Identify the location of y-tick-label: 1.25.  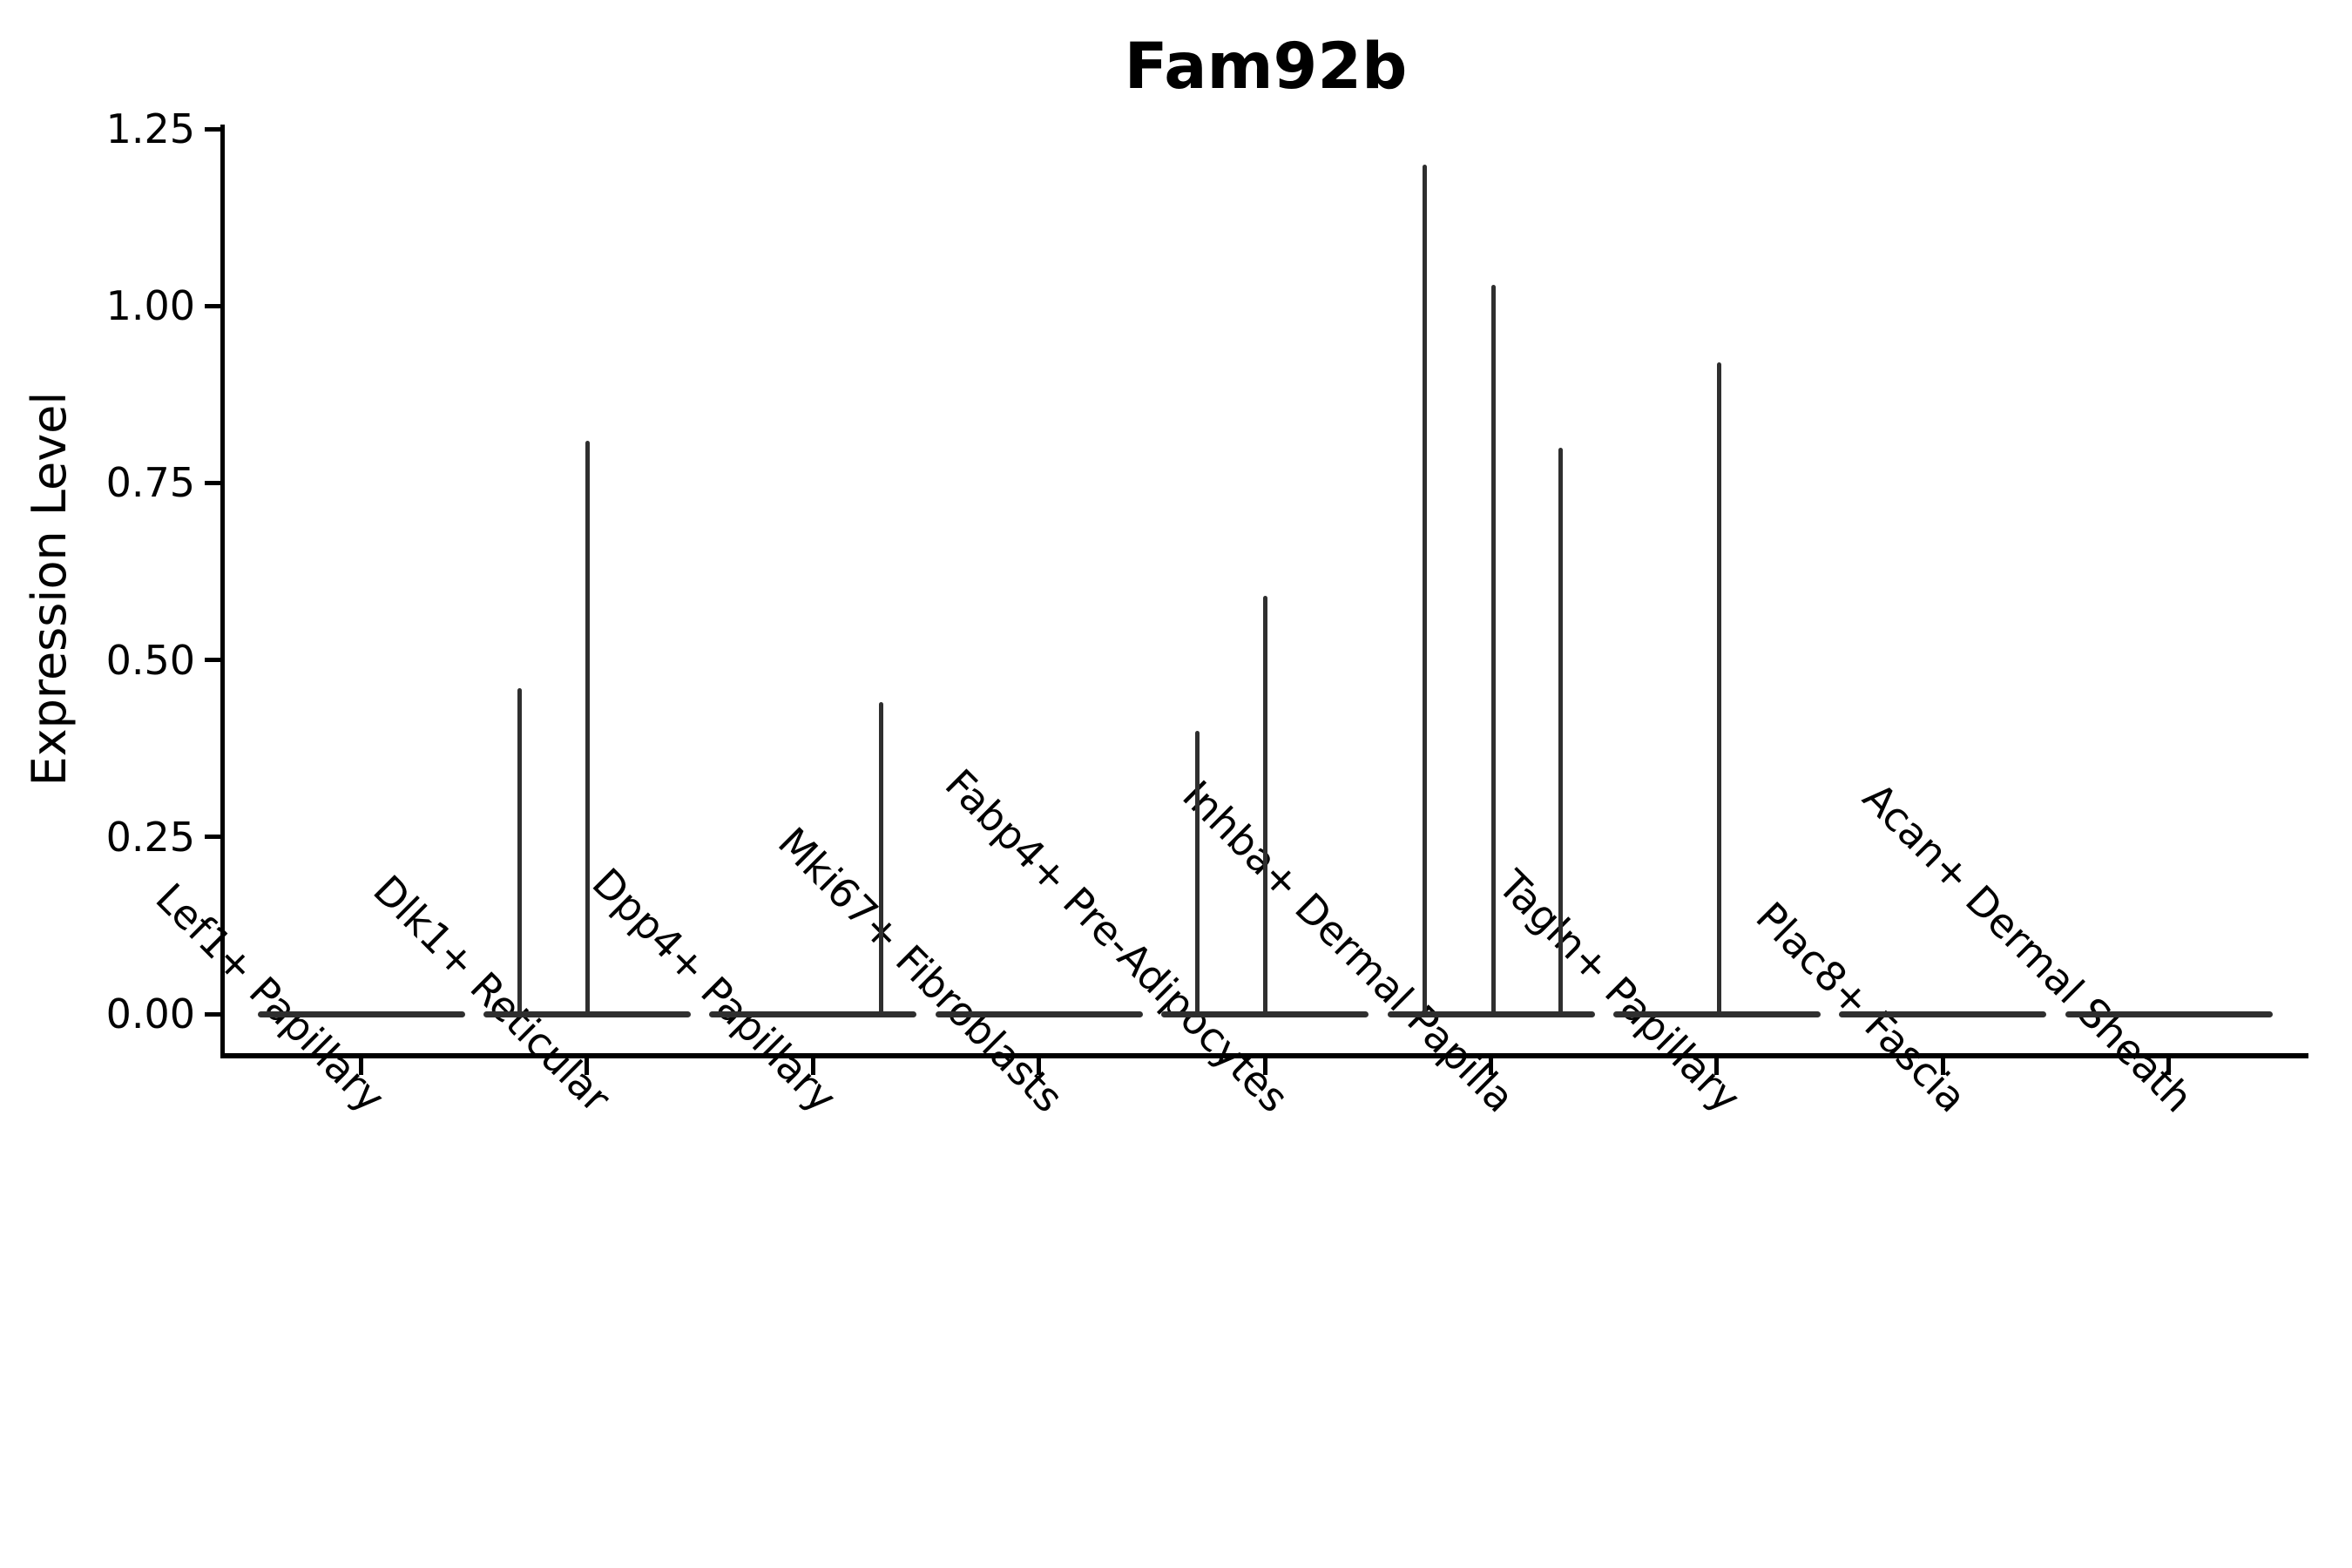
(150, 129).